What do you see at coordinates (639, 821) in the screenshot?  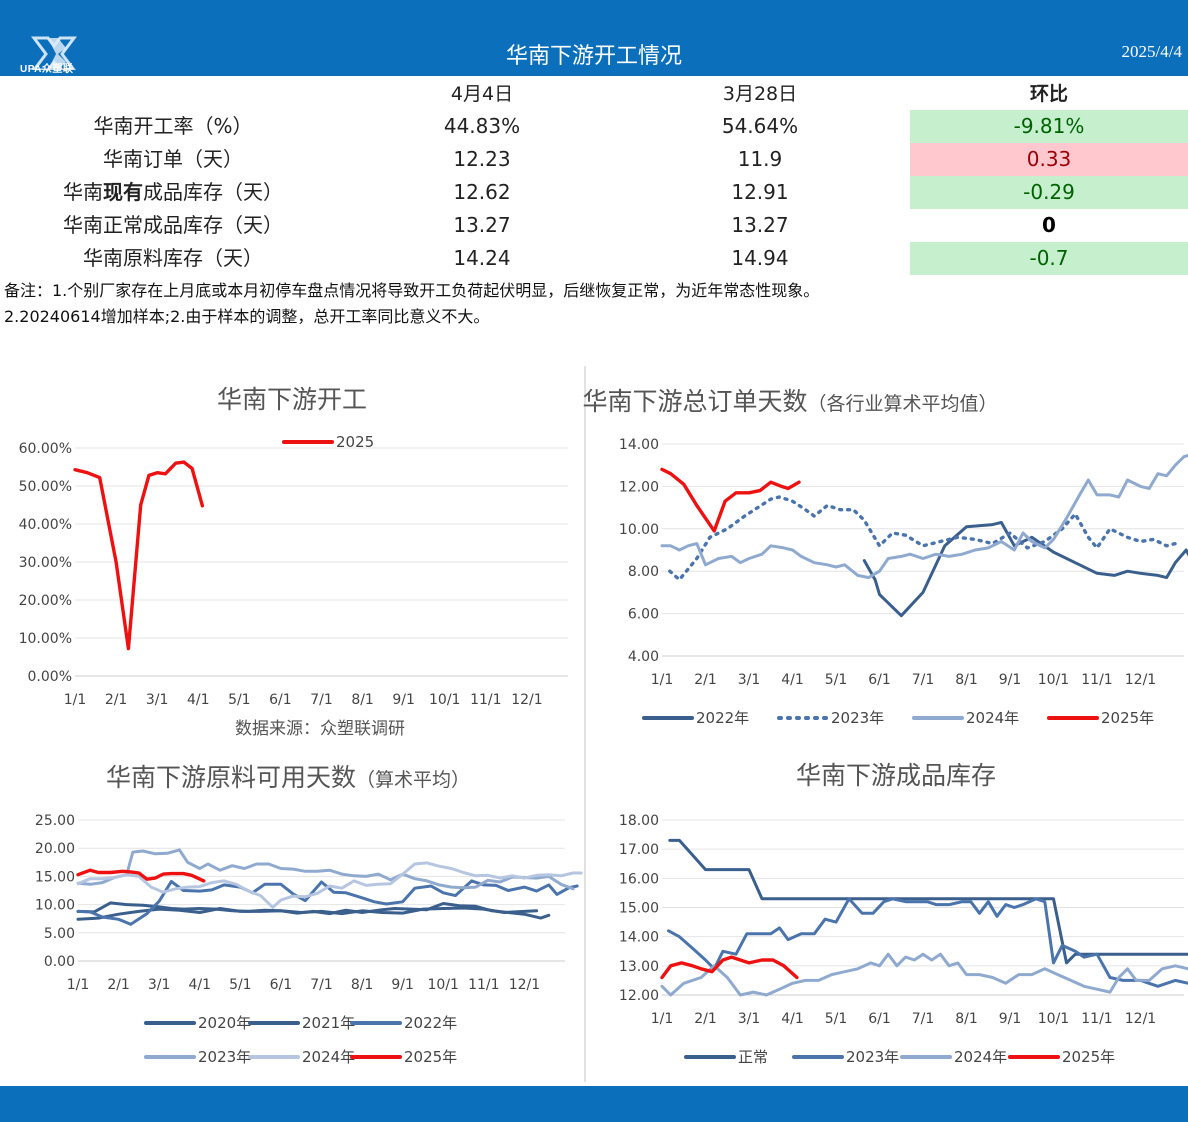 I see `y-tick-label: 18.00` at bounding box center [639, 821].